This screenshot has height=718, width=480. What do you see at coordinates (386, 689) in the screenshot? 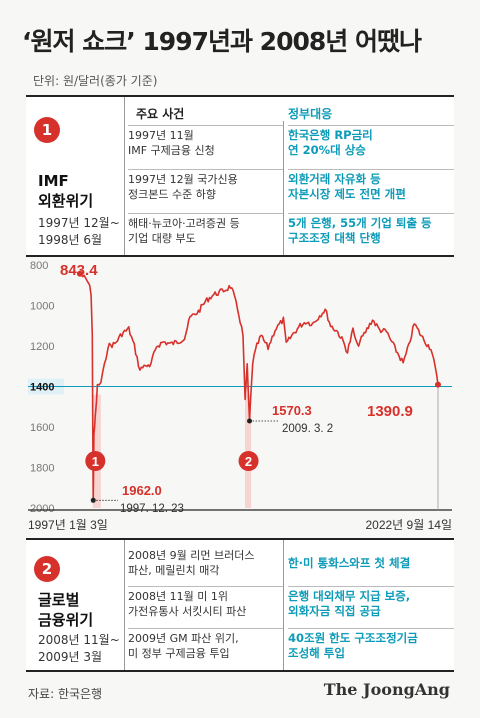
I see `publisher-logo: The JoongAng` at bounding box center [386, 689].